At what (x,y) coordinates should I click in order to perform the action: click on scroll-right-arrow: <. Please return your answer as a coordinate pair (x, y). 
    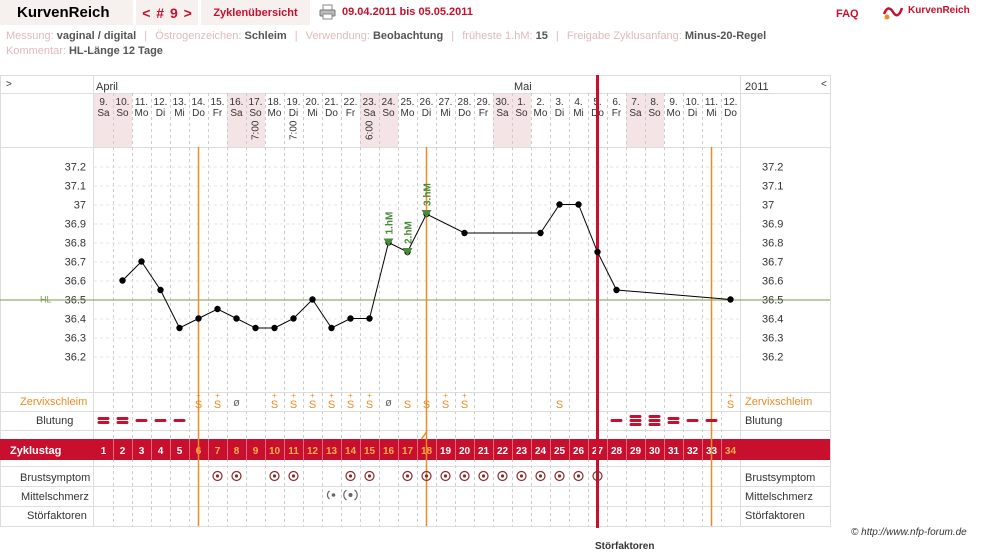
    Looking at the image, I should click on (824, 84).